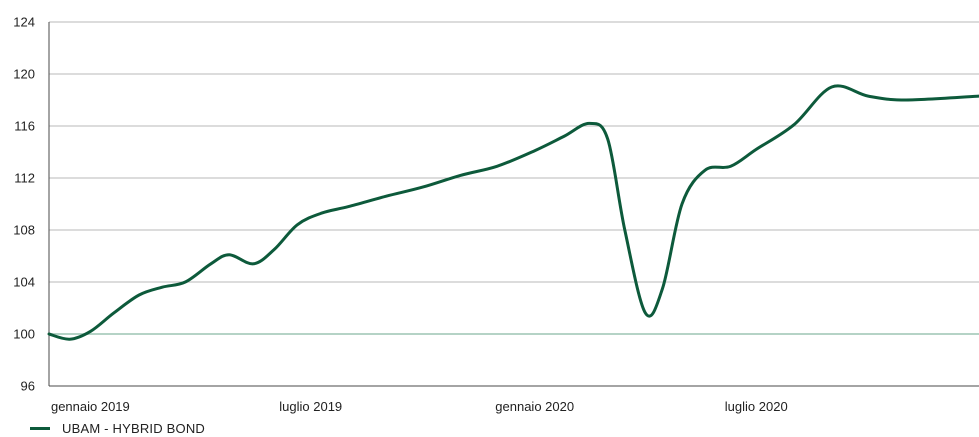 This screenshot has width=979, height=437. Describe the element at coordinates (40, 428) in the screenshot. I see `legend-swatch` at that location.